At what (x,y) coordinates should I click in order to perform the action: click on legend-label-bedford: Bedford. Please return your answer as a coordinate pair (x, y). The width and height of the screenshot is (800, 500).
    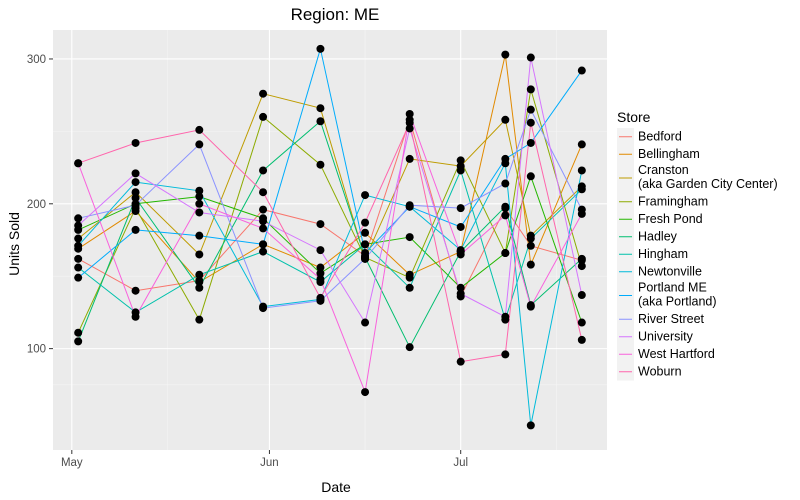
    Looking at the image, I should click on (660, 137).